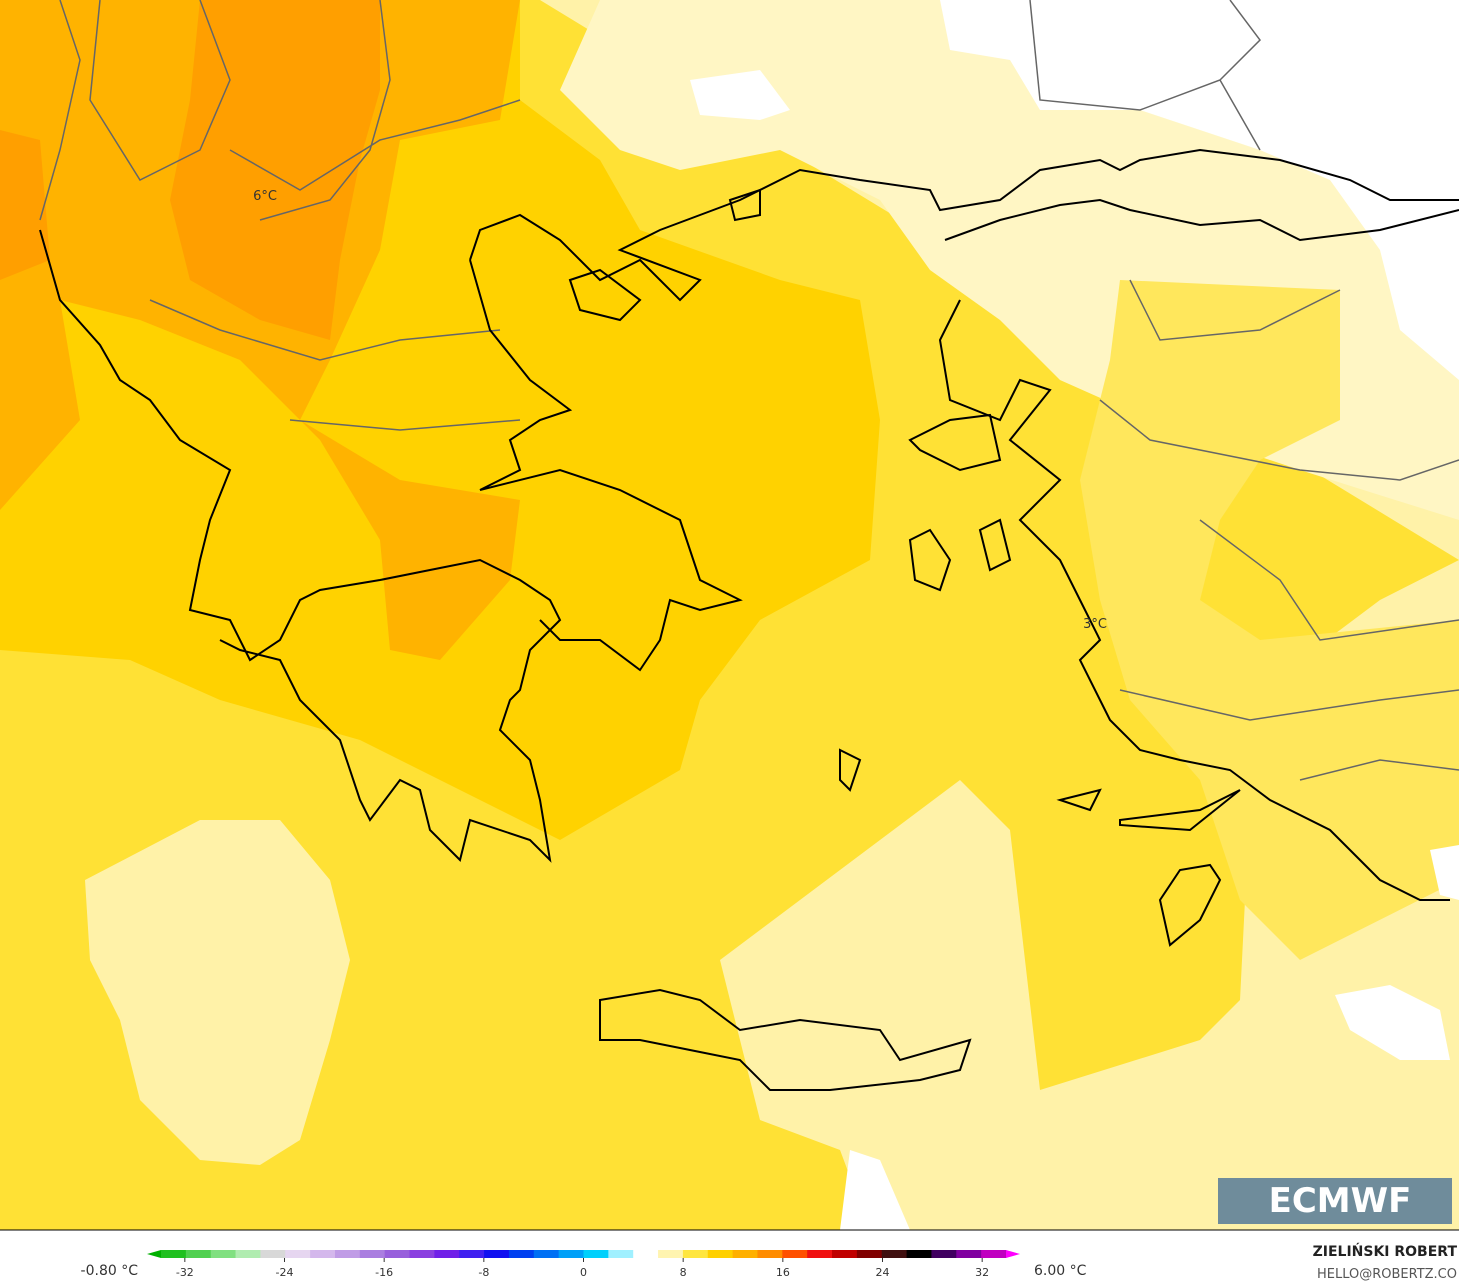  I want to click on colorbar-tick-label: 16, so click(783, 1272).